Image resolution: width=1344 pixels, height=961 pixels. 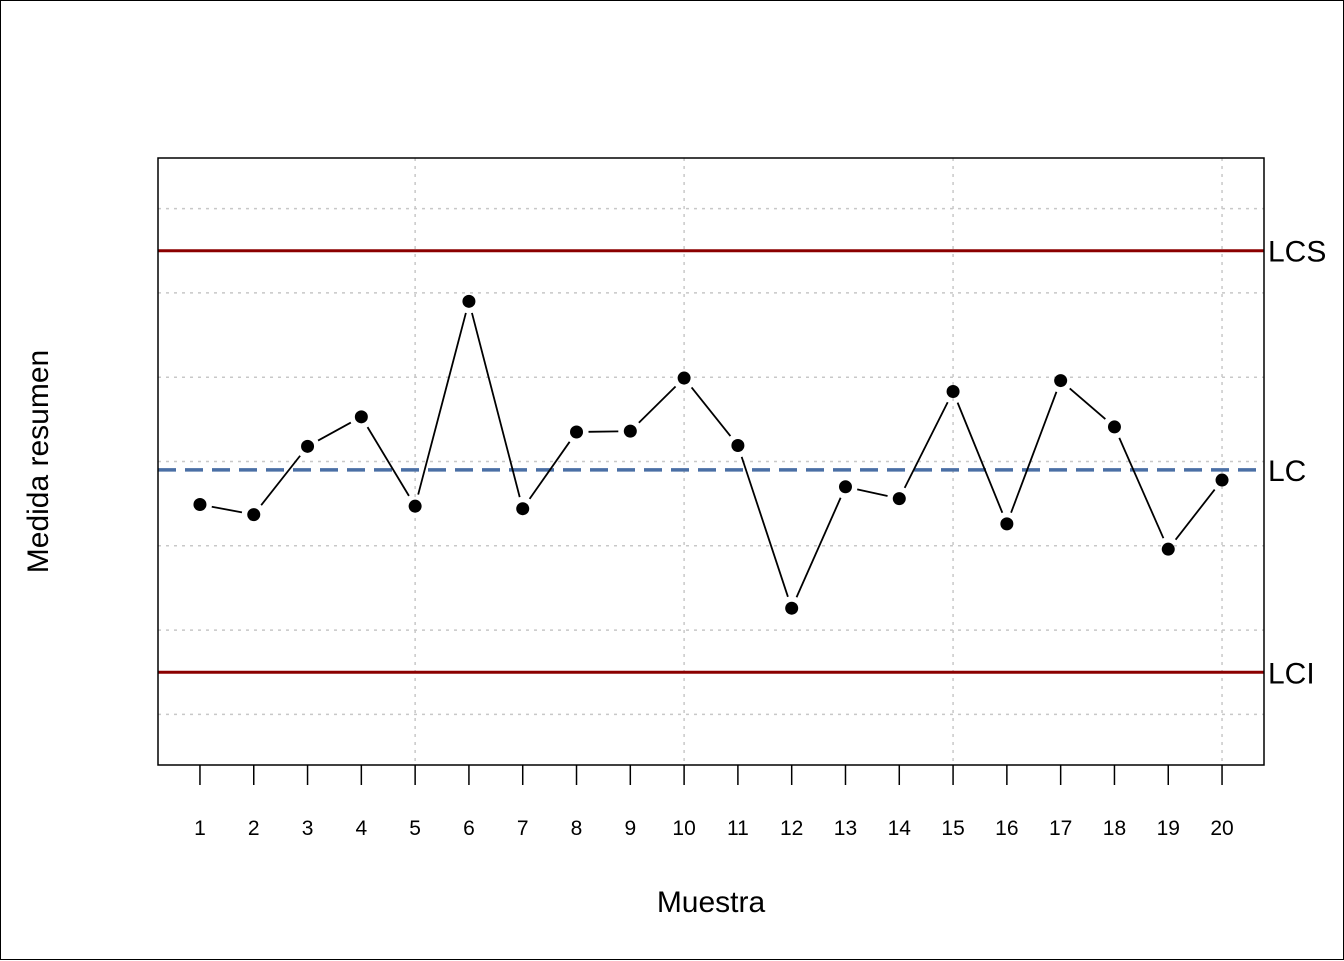 I want to click on x-tick-label-13: 13, so click(x=845, y=828).